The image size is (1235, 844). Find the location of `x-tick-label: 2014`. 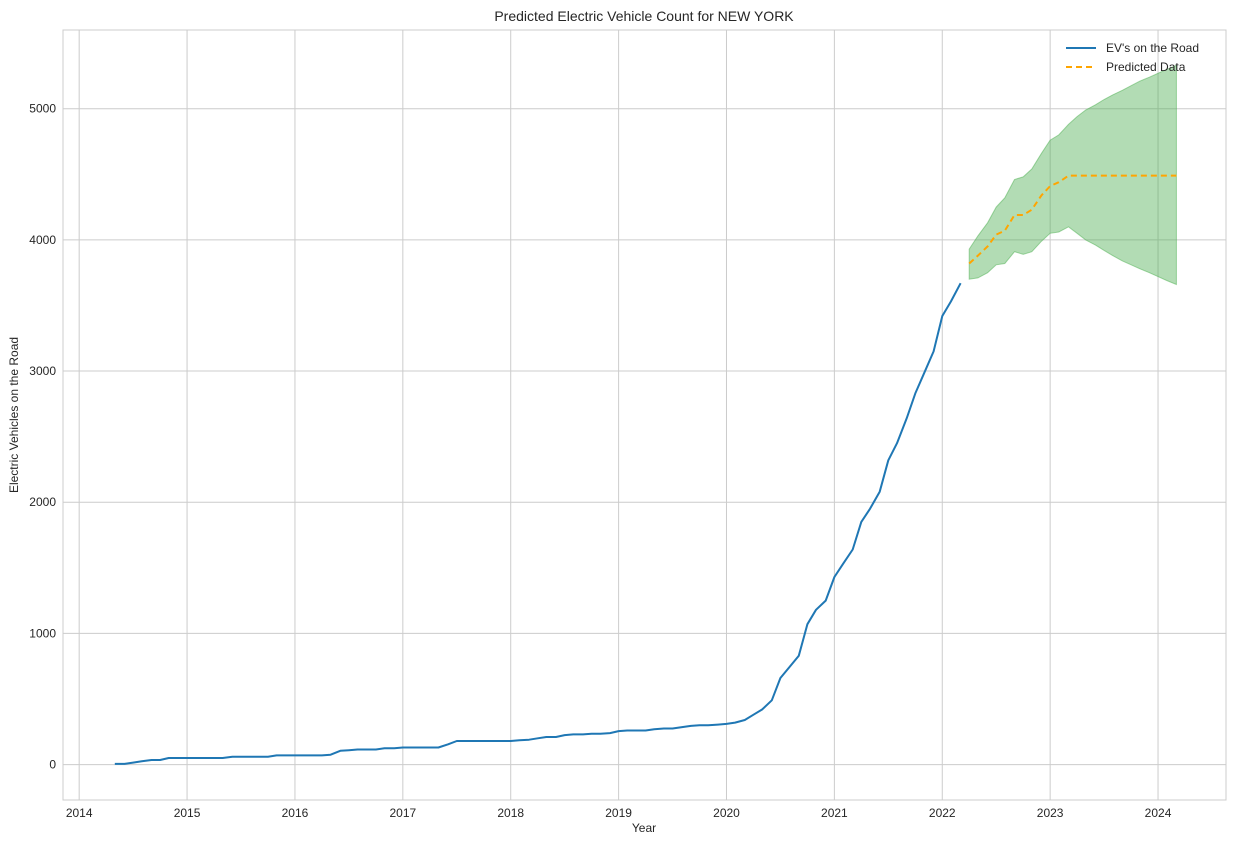

x-tick-label: 2014 is located at coordinates (79, 813).